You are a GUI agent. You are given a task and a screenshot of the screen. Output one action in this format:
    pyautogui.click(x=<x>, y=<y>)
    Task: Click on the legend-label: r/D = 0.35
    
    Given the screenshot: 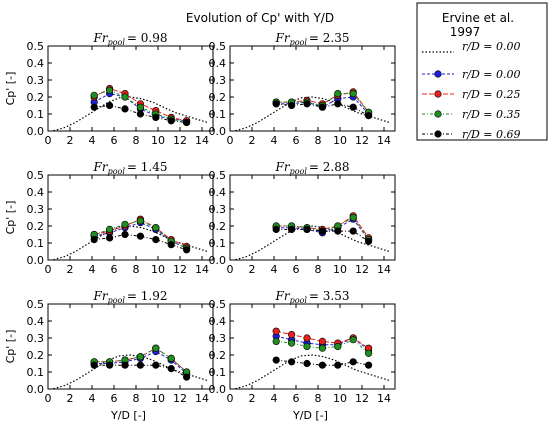 What is the action you would take?
    pyautogui.click(x=491, y=114)
    